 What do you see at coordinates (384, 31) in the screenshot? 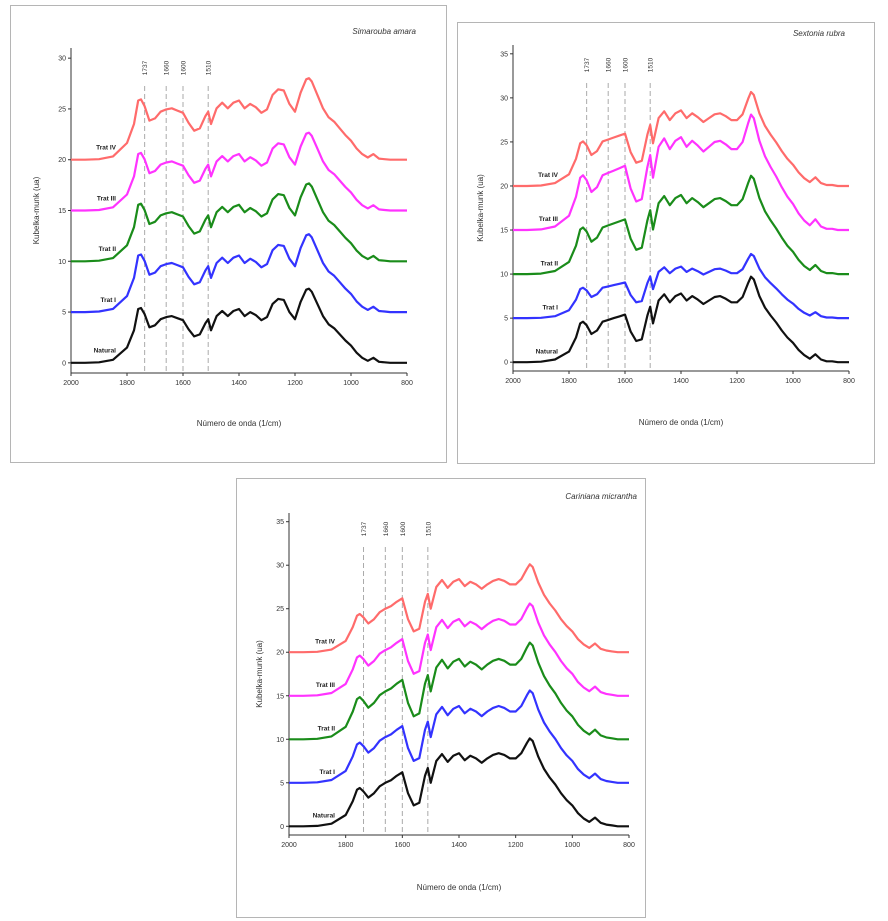
I see `chart-title: Simarouba amara` at bounding box center [384, 31].